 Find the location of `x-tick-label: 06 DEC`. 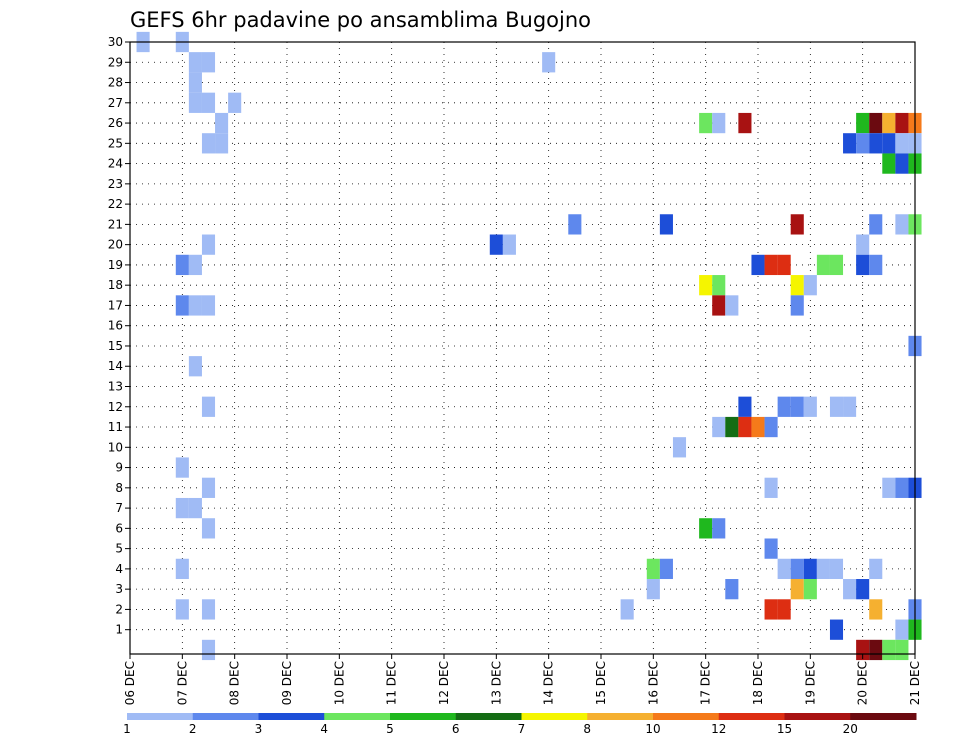

x-tick-label: 06 DEC is located at coordinates (130, 683).